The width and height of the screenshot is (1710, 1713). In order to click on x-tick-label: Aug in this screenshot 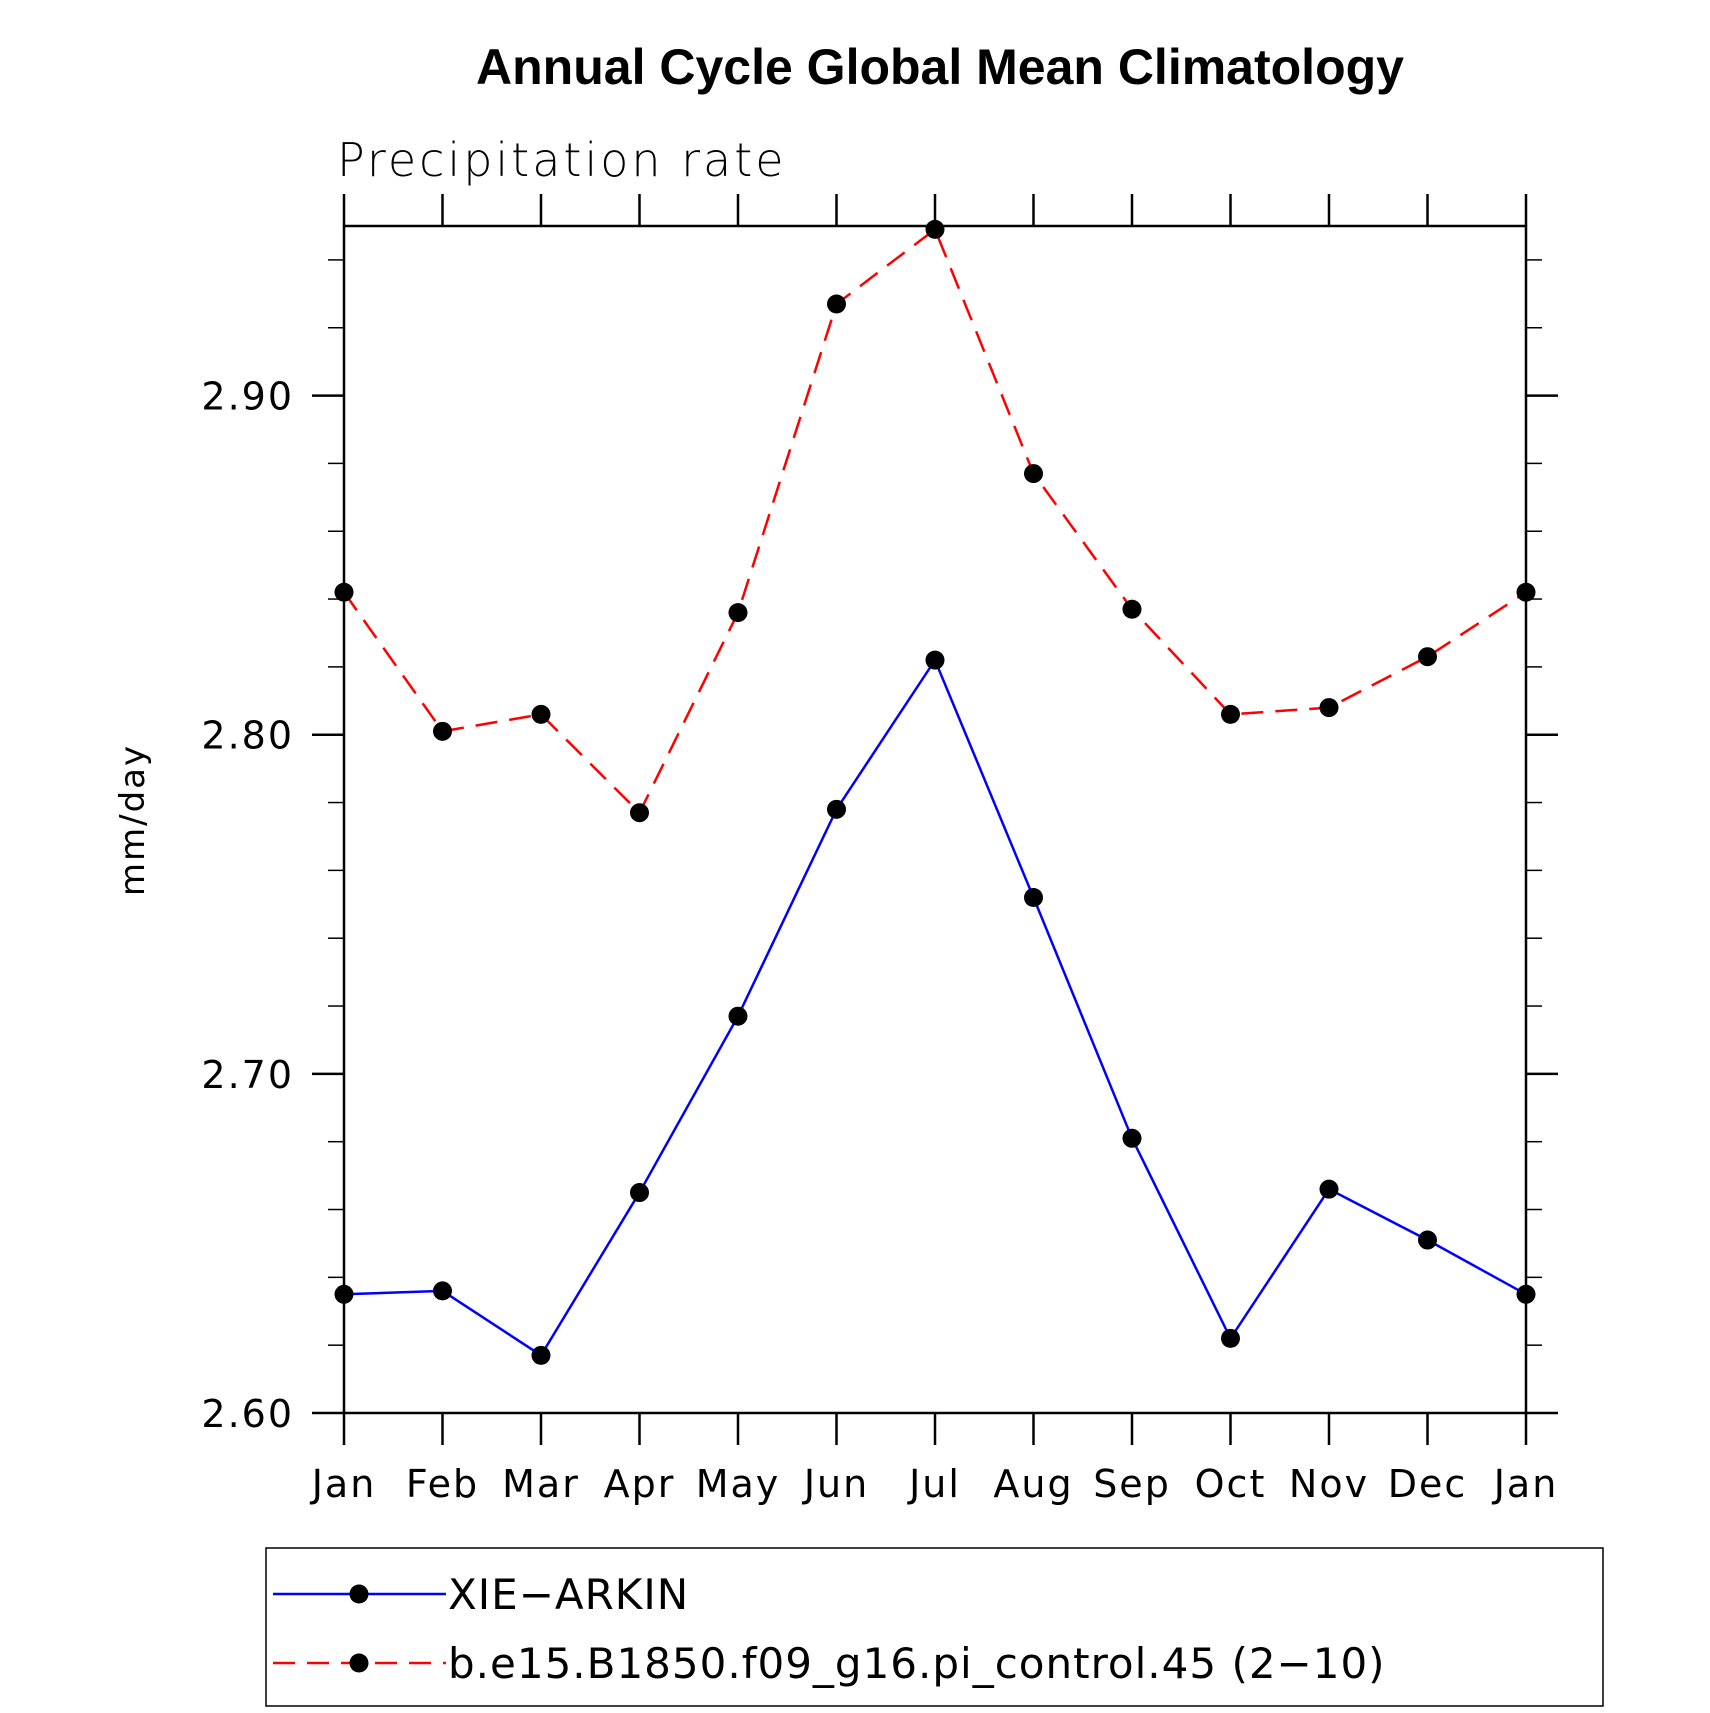, I will do `click(1033, 1484)`.